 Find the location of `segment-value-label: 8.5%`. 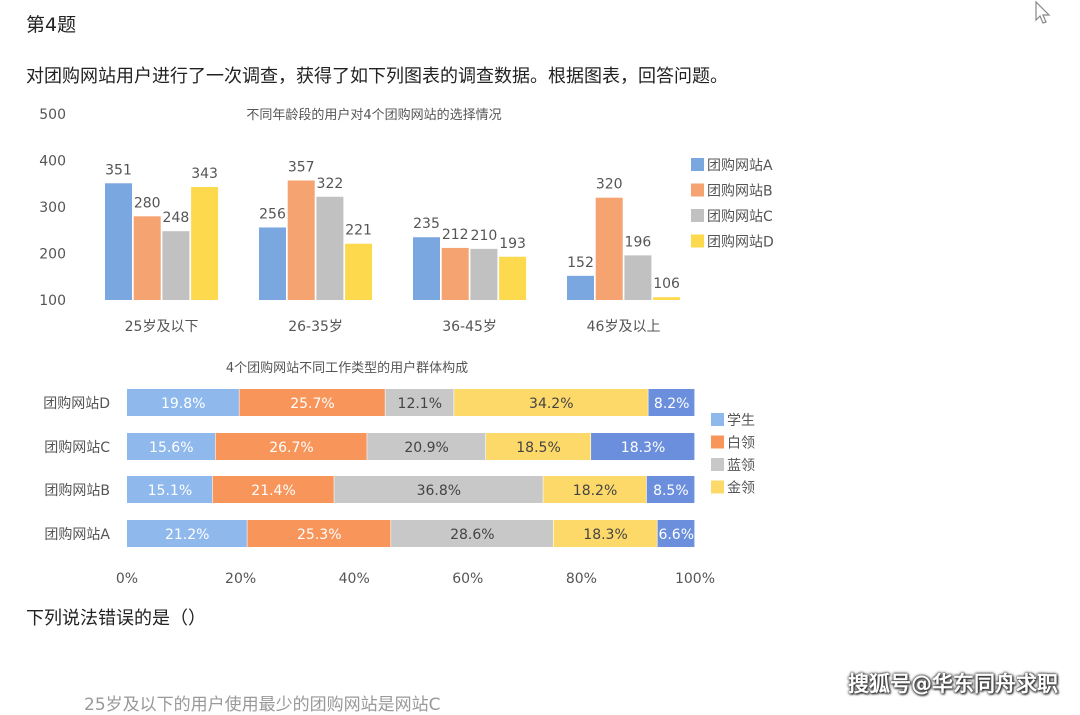

segment-value-label: 8.5% is located at coordinates (671, 491).